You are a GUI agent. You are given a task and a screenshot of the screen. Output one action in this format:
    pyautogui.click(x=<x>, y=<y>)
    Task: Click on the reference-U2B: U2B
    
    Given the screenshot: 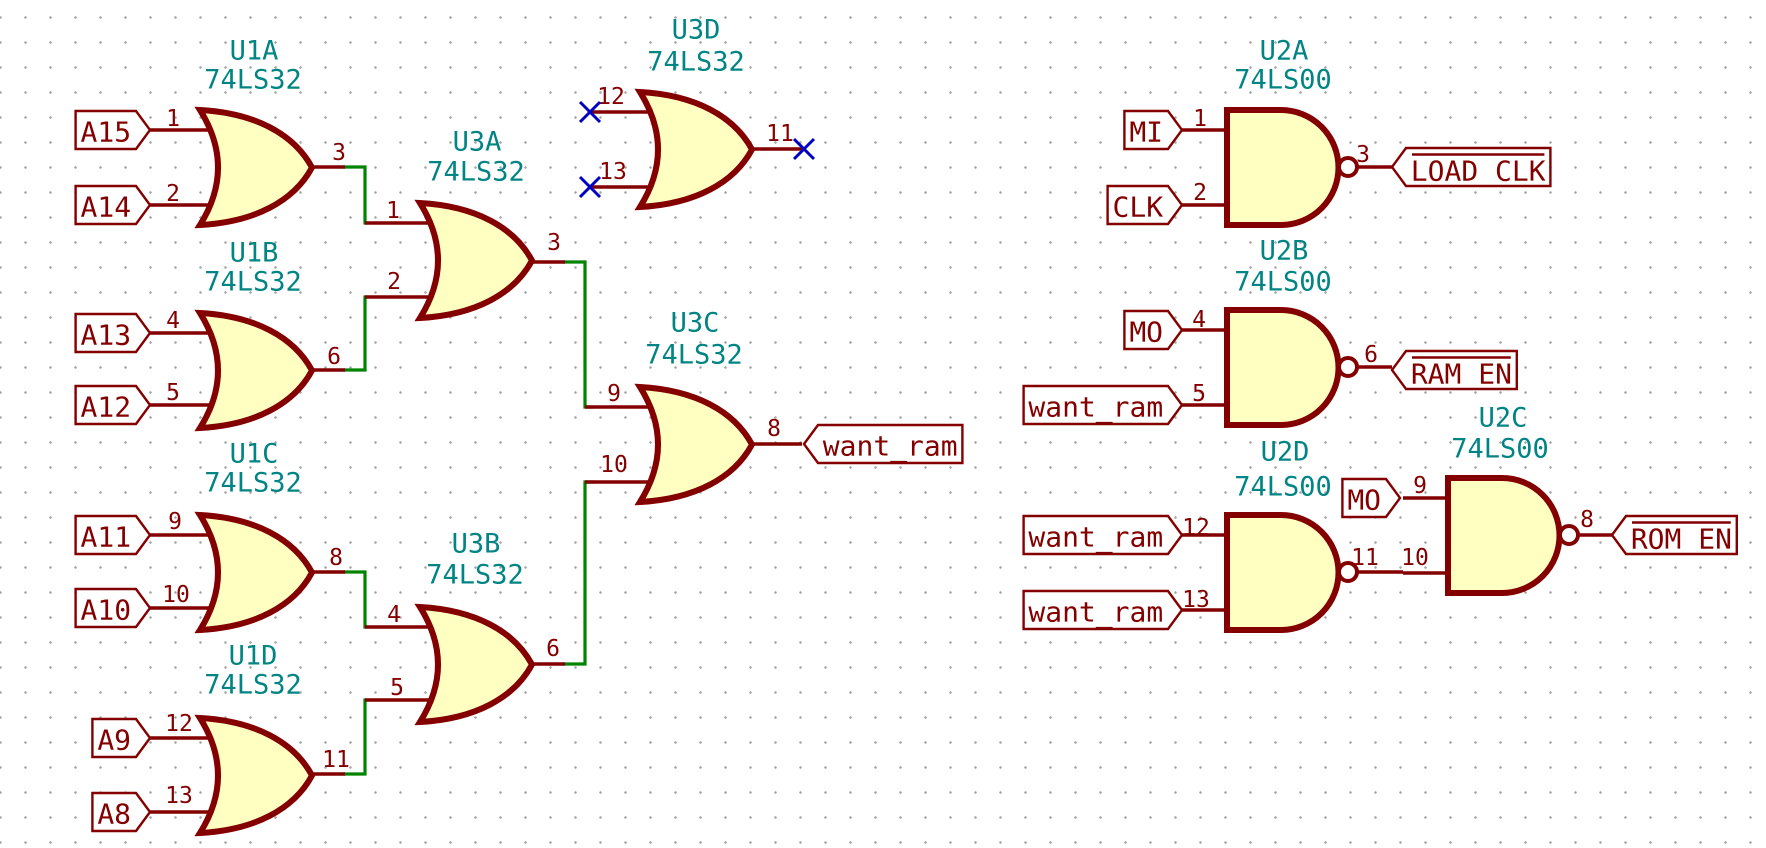 What is the action you would take?
    pyautogui.click(x=1284, y=251)
    